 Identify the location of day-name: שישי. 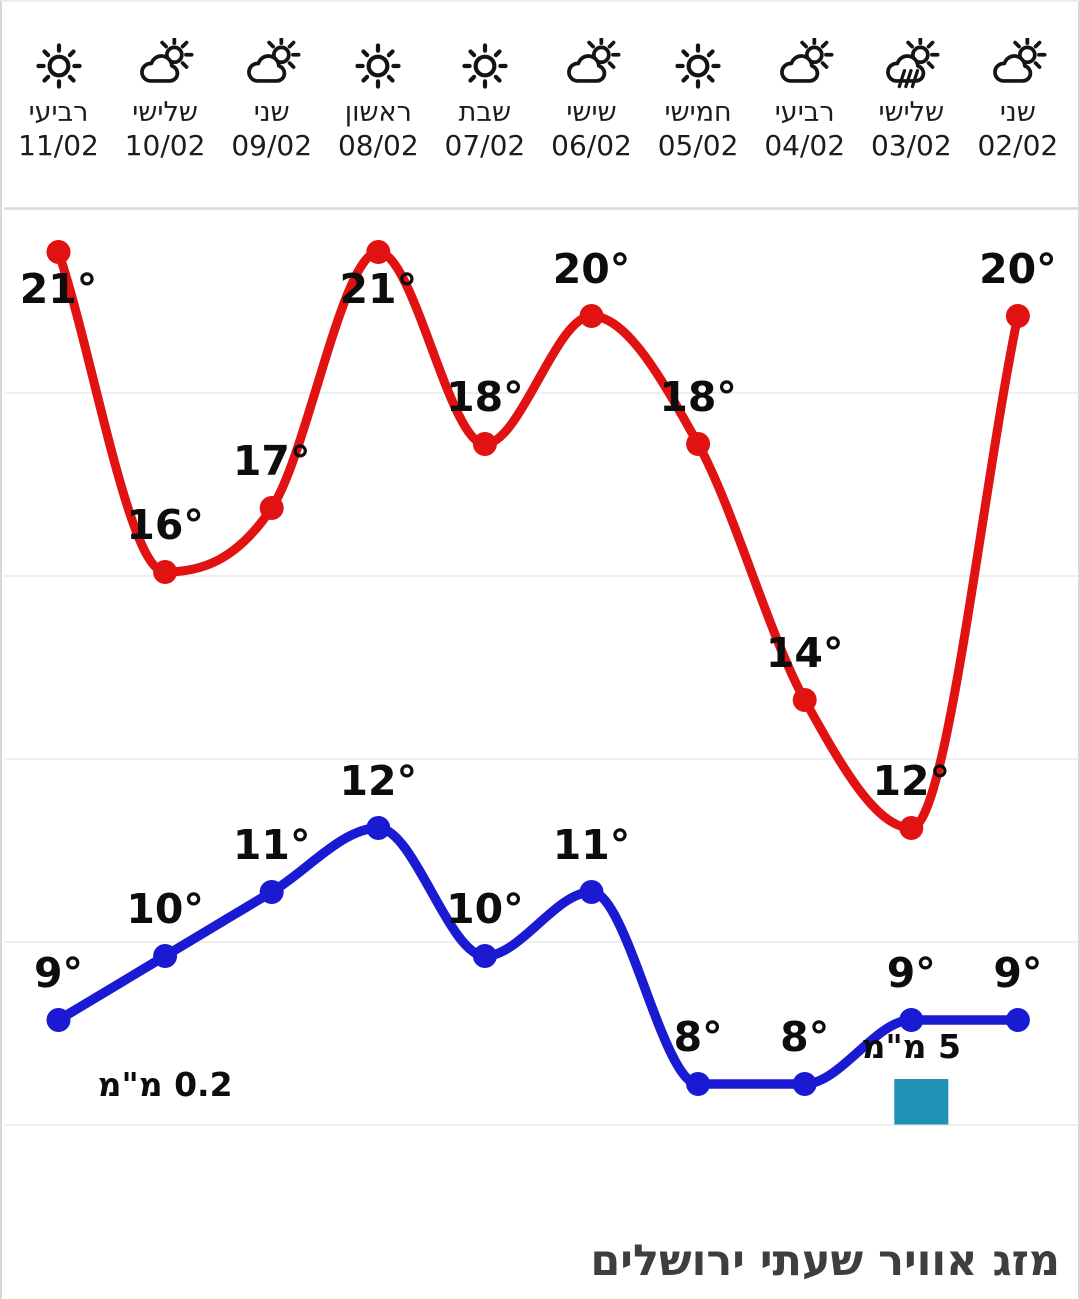
(591, 112).